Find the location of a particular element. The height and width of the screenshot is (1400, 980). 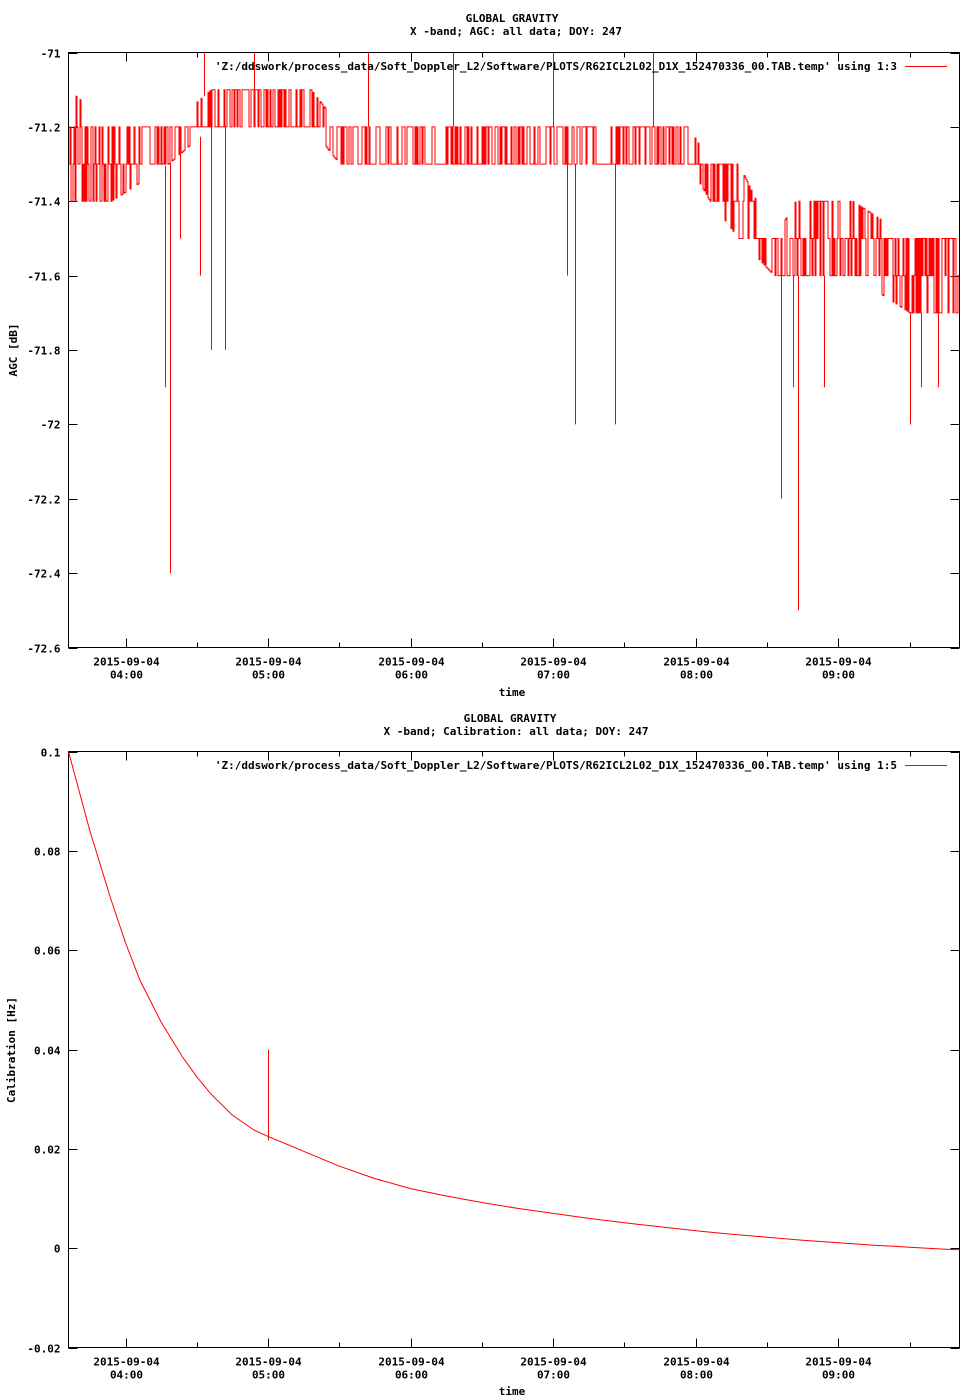

y-tick-label: -0.02 is located at coordinates (43, 1349).